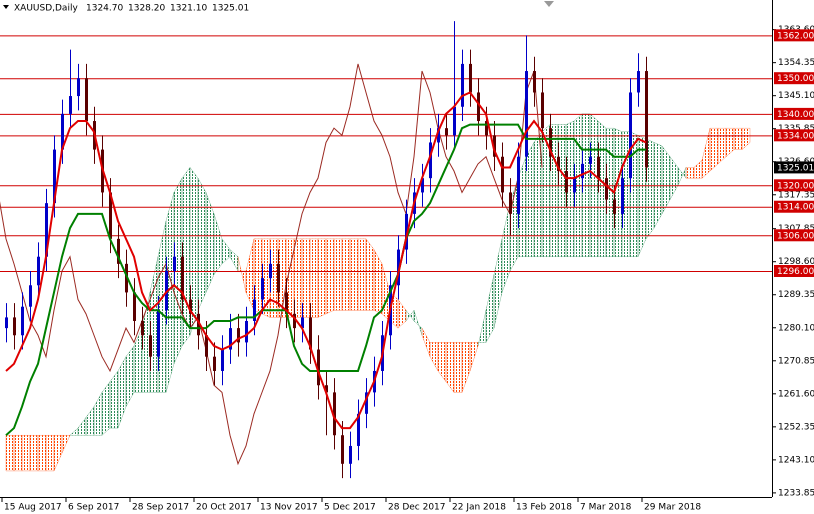  What do you see at coordinates (606, 508) in the screenshot?
I see `x-tick-label: 7 Mar 2018` at bounding box center [606, 508].